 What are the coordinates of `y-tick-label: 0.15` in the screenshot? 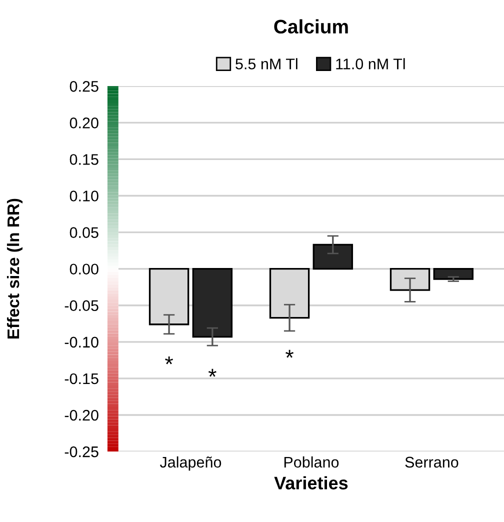 It's located at (84, 159).